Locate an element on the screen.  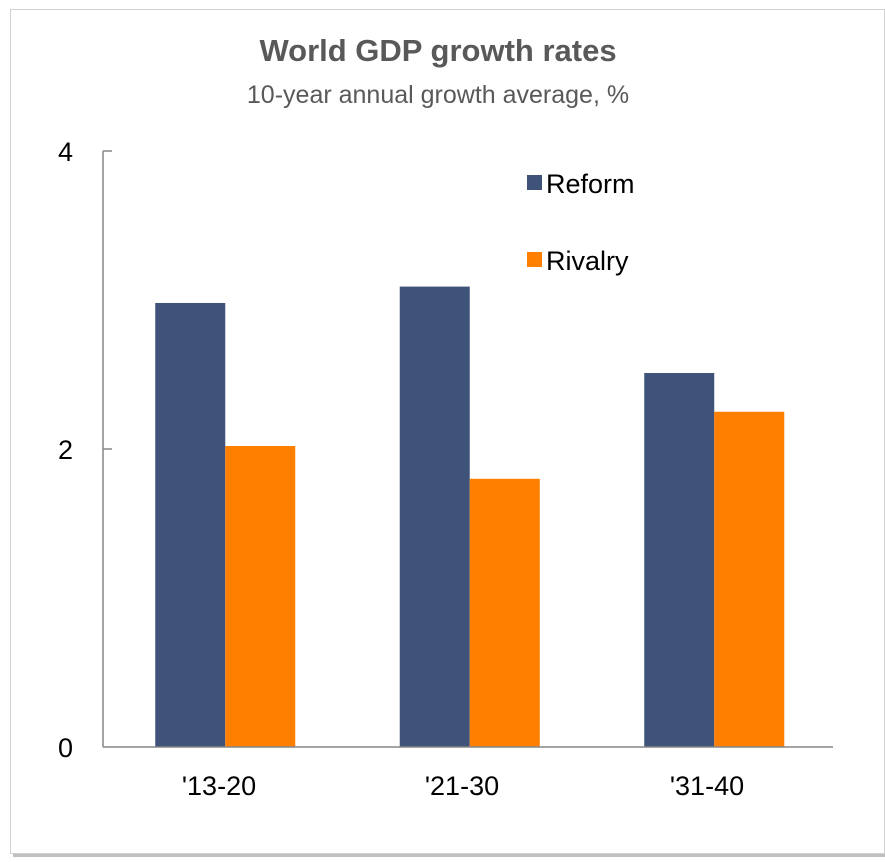
x-axis-labels: '13-20 '21-30 '31-40 is located at coordinates (463, 786).